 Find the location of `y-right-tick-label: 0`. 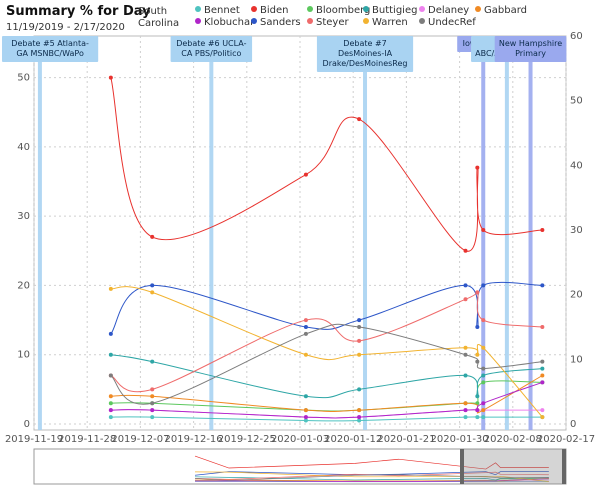

y-right-tick-label: 0 is located at coordinates (573, 424).